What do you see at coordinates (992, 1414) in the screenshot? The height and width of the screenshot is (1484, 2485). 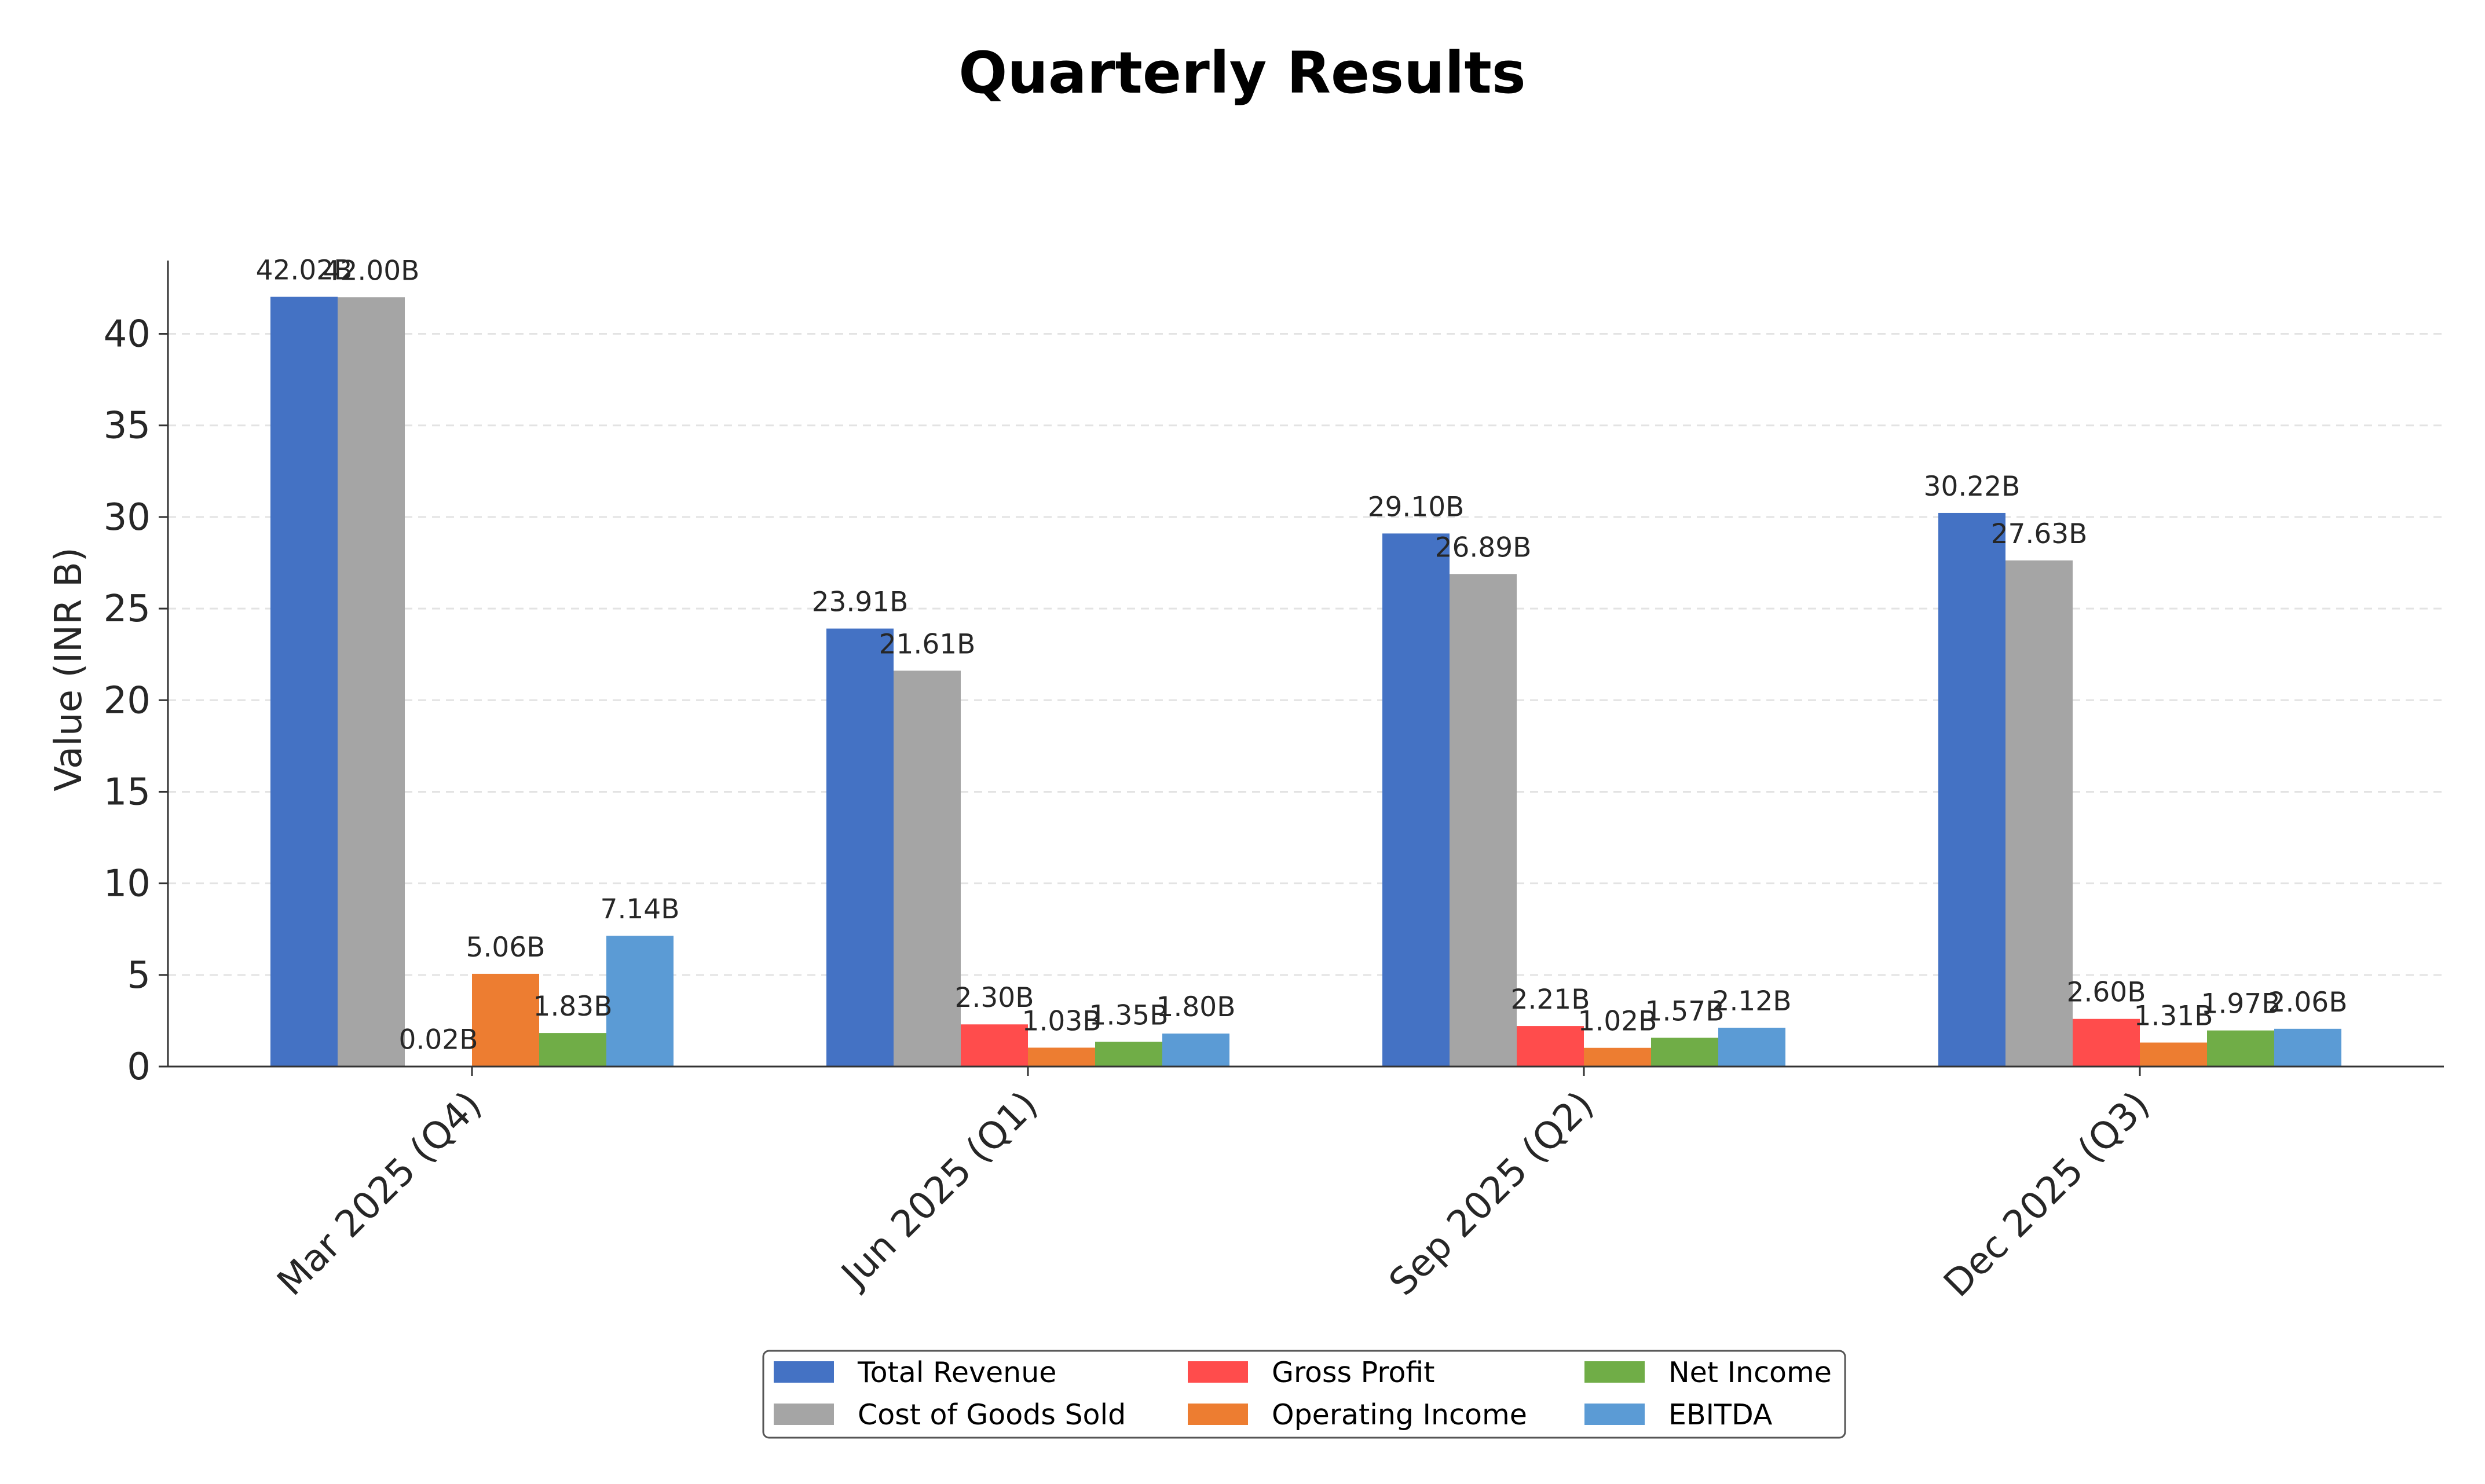 I see `legend-label: Cost of Goods Sold` at bounding box center [992, 1414].